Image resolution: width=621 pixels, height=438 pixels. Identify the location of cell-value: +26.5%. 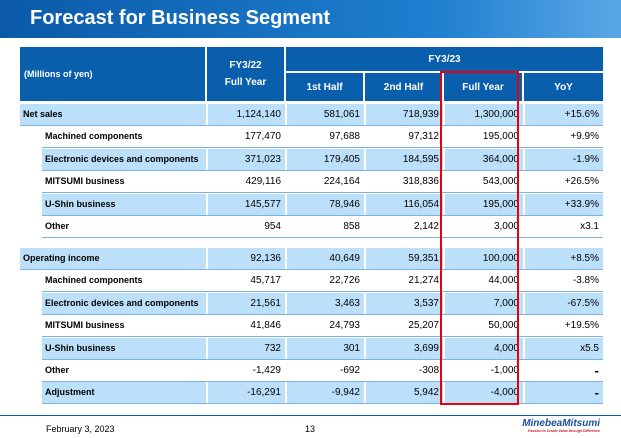
(563, 182).